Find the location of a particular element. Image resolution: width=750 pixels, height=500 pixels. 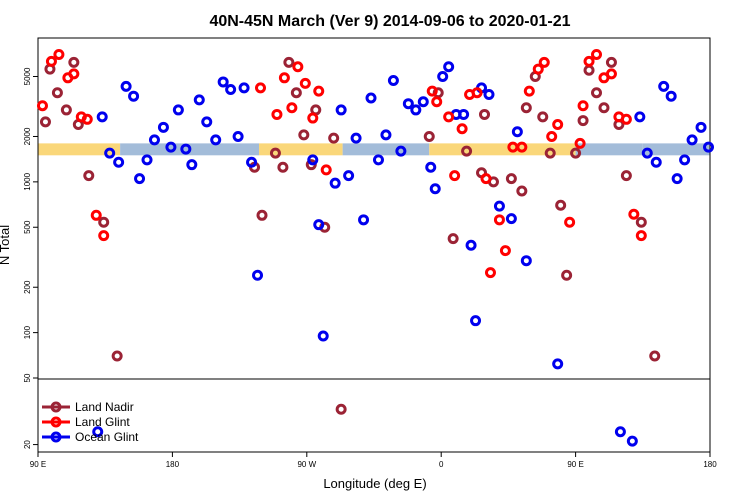

x-tick-label: 180 is located at coordinates (710, 464).